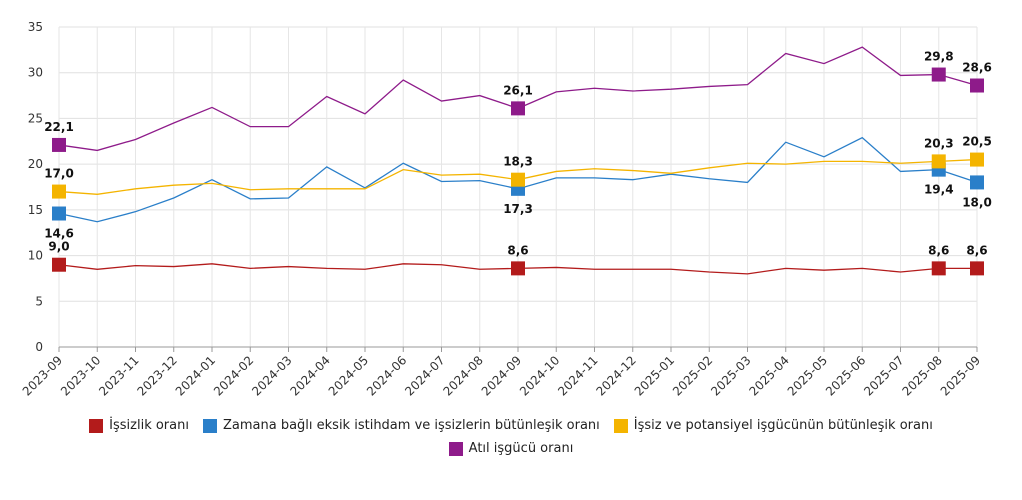 Image resolution: width=1022 pixels, height=500 pixels. I want to click on y-tick-label: 20, so click(35, 164).